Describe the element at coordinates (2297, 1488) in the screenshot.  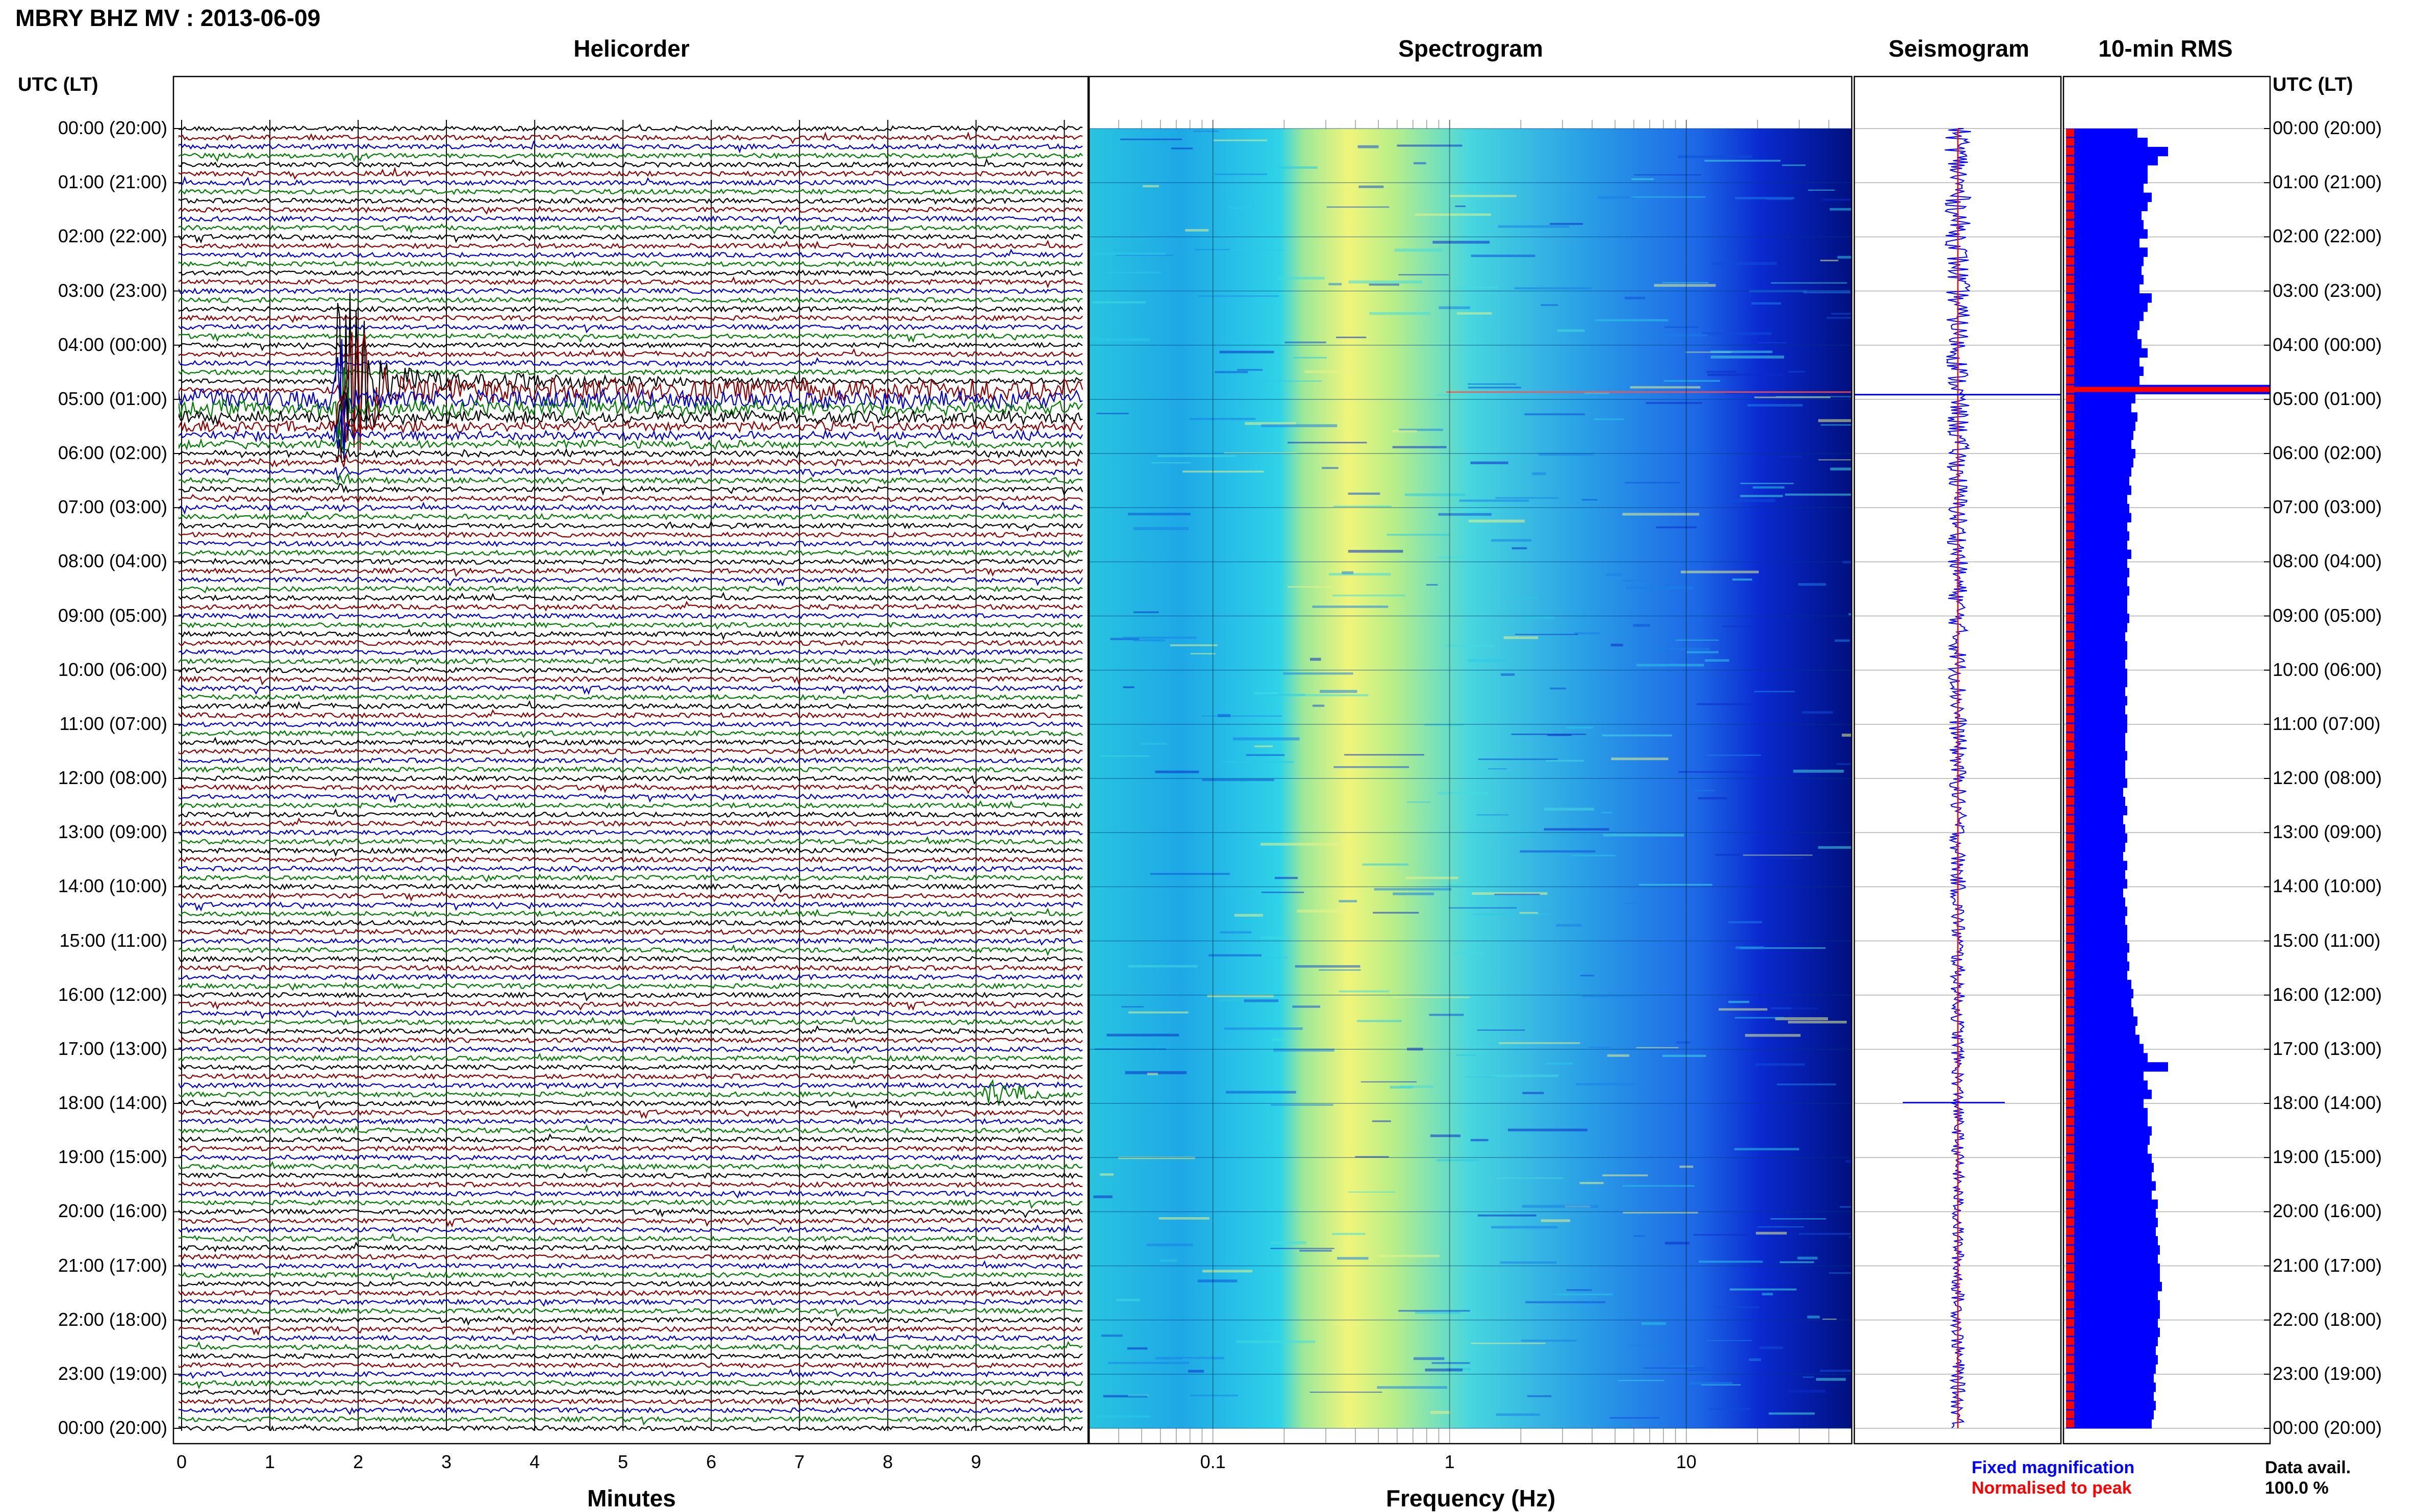
I see `data-avail-value: 100.0 %` at that location.